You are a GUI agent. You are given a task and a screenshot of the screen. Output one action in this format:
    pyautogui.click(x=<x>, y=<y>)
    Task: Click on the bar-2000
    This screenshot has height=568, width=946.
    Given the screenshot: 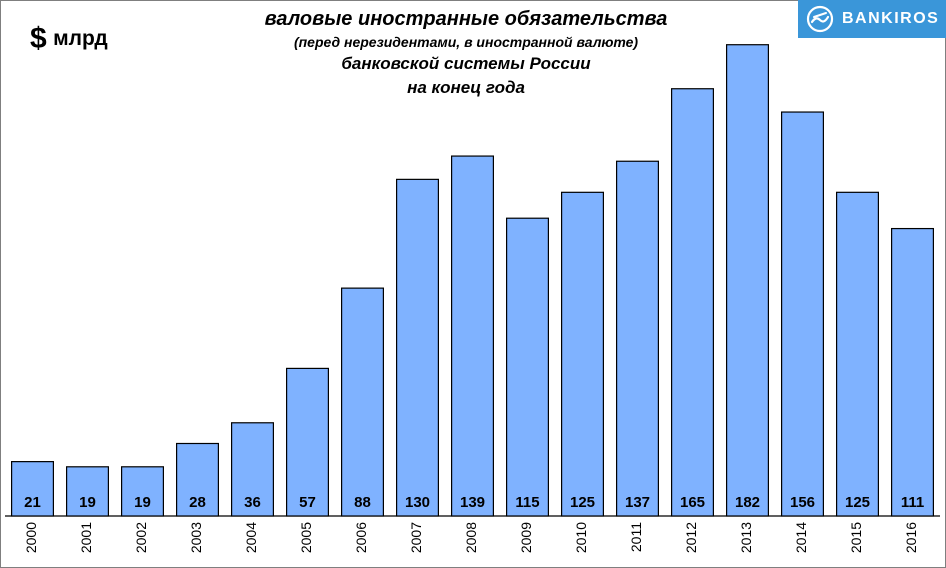 What is the action you would take?
    pyautogui.click(x=32, y=489)
    